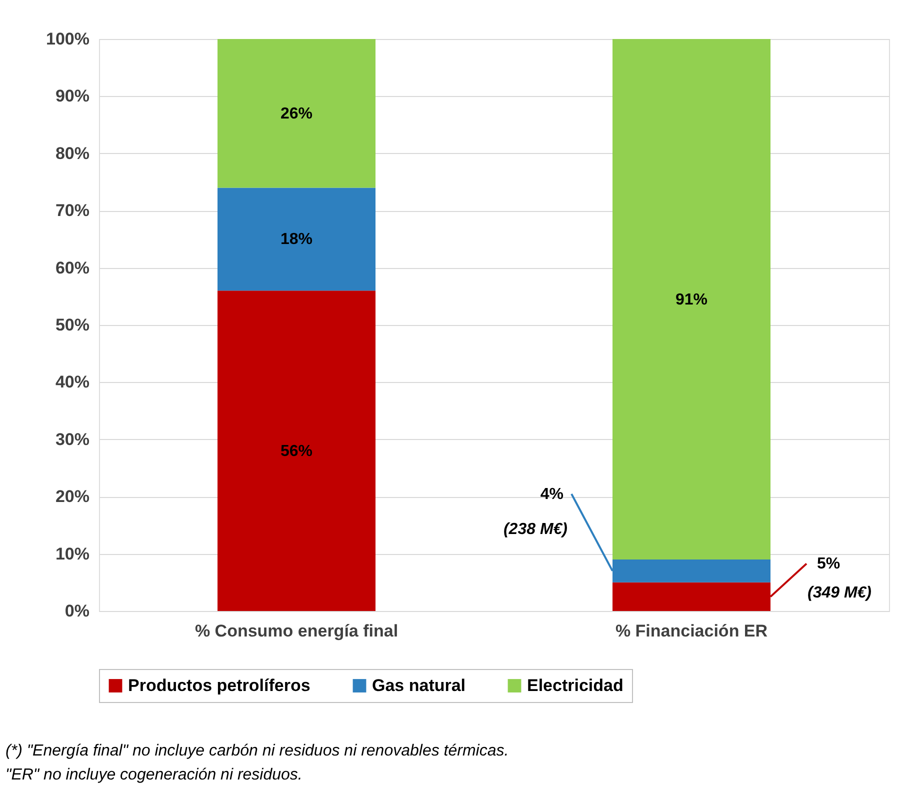 The width and height of the screenshot is (904, 805). Describe the element at coordinates (154, 775) in the screenshot. I see `text: "ER" no incluye cogeneración ni residuos.` at that location.